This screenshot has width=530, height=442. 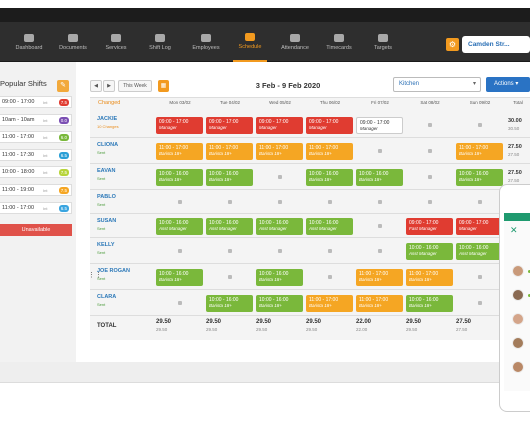 I want to click on popular-shift-item: 11:00 - 17:00 Int 6.0, so click(x=36, y=137).